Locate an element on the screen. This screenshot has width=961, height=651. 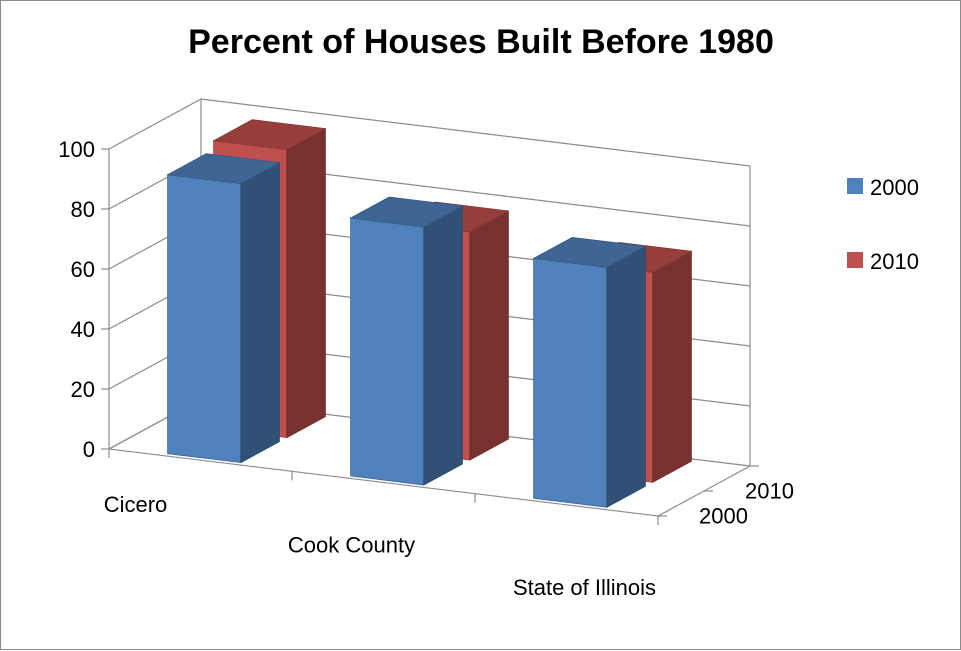
y-tick-label: 20 is located at coordinates (83, 389).